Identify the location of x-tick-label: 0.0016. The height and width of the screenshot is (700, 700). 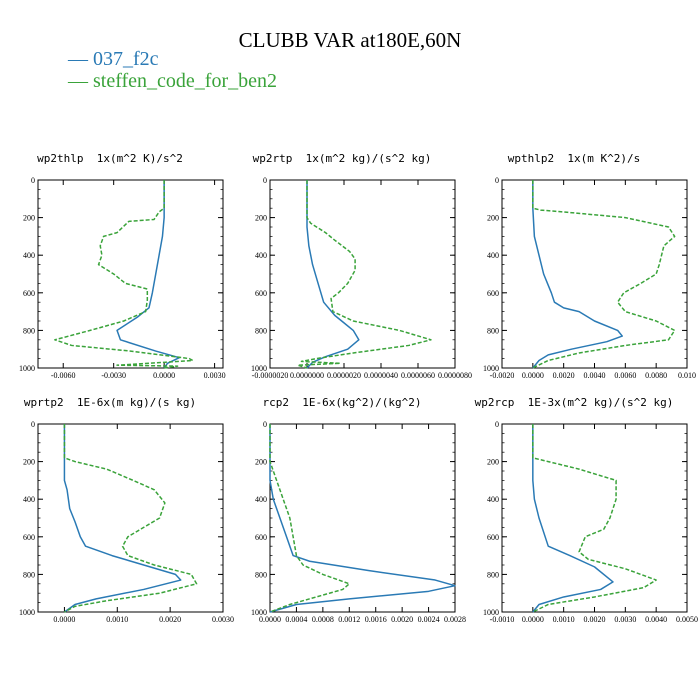
(376, 619).